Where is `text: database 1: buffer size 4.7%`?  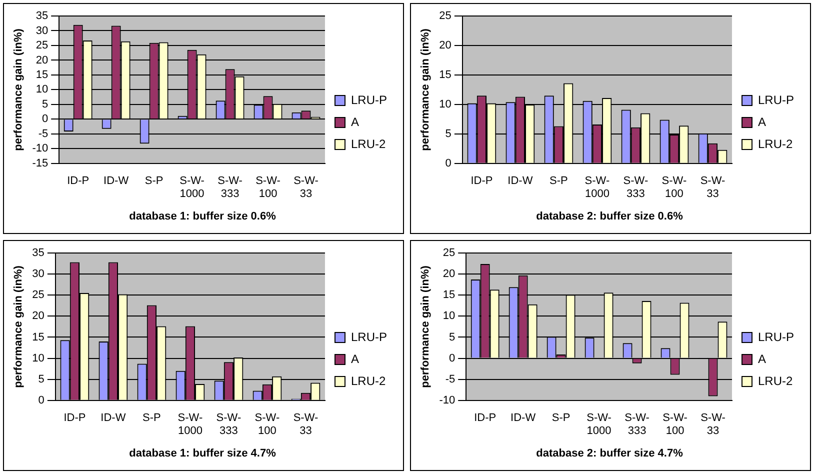
text: database 1: buffer size 4.7% is located at coordinates (202, 453).